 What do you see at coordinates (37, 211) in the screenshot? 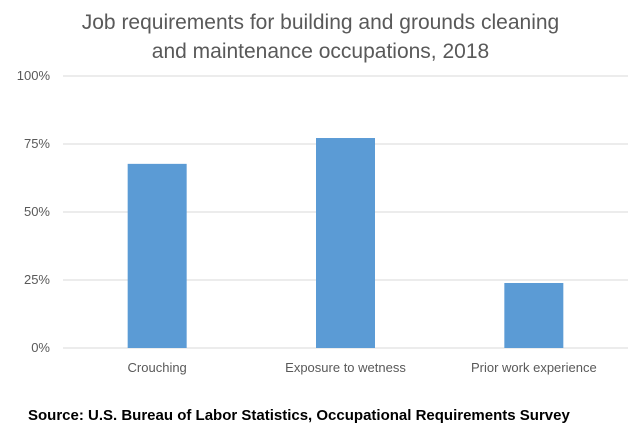
I see `y-tick-label-50: 50%` at bounding box center [37, 211].